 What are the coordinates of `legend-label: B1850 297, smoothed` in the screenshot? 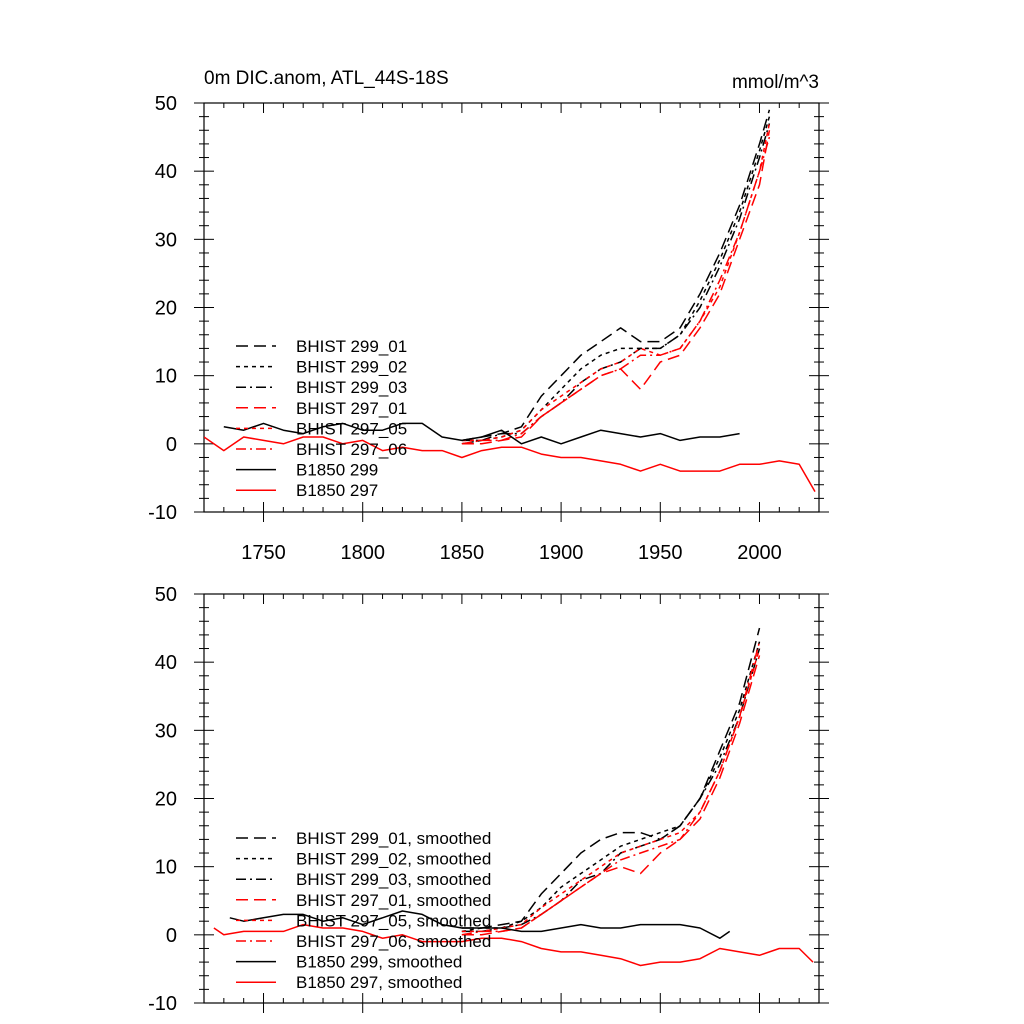 It's located at (379, 982).